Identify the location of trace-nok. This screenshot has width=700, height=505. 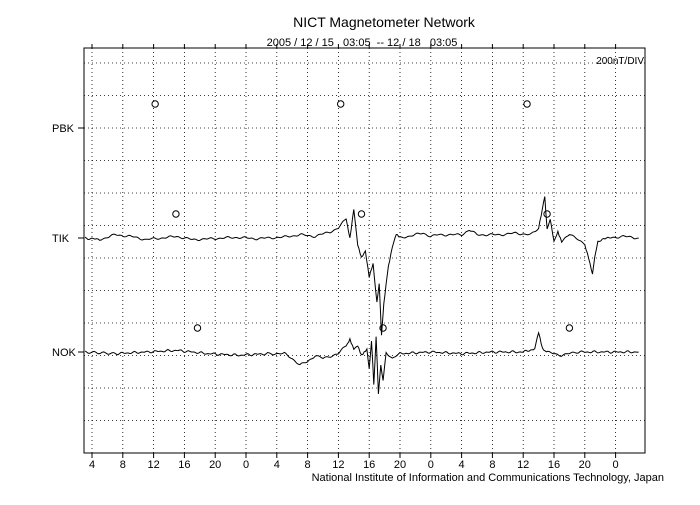
(361, 362).